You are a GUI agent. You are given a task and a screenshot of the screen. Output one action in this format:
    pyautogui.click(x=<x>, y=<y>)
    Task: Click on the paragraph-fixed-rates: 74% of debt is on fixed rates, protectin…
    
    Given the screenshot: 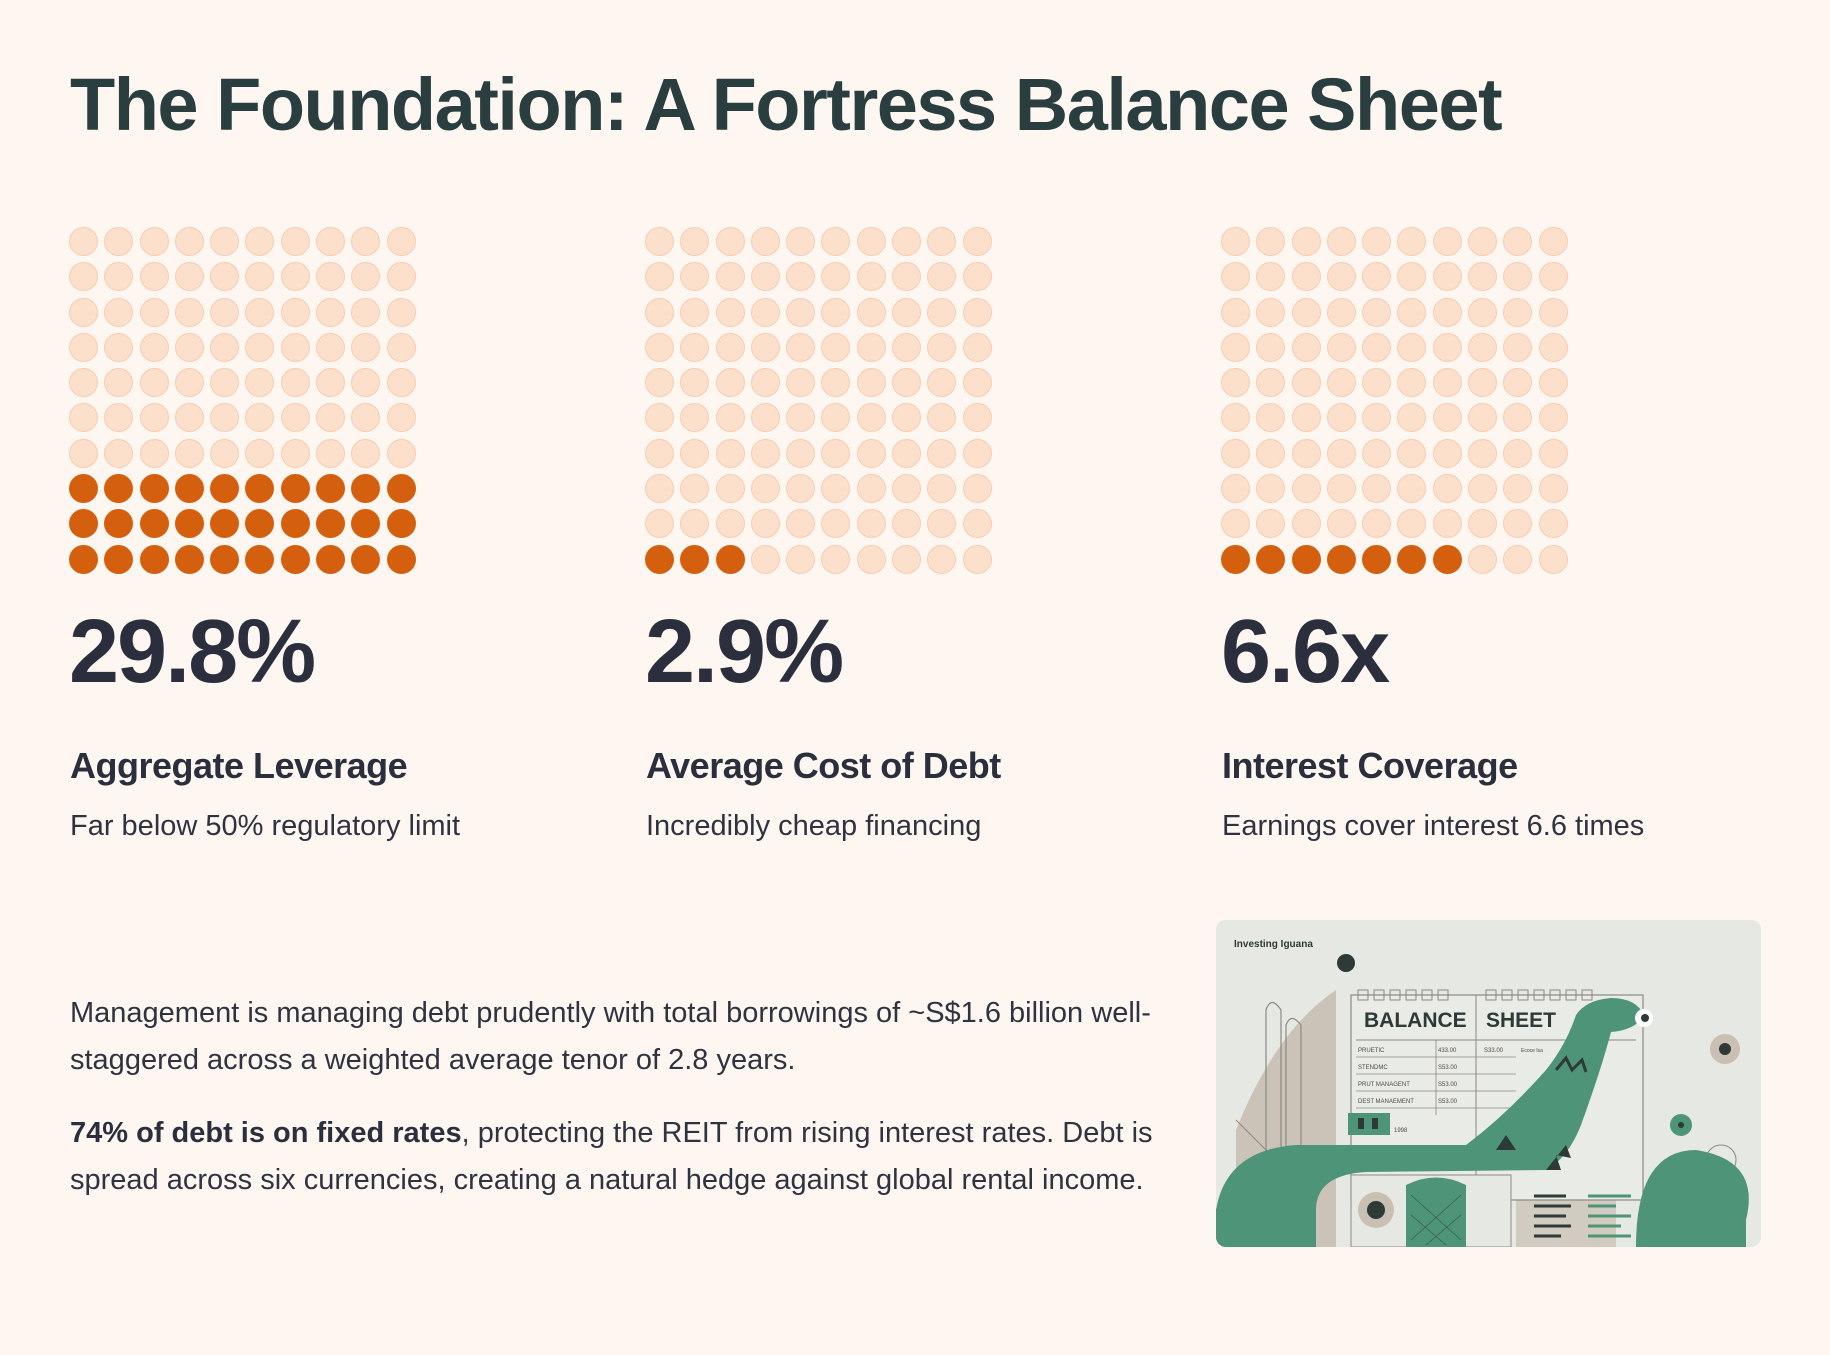 What is the action you would take?
    pyautogui.click(x=615, y=1157)
    